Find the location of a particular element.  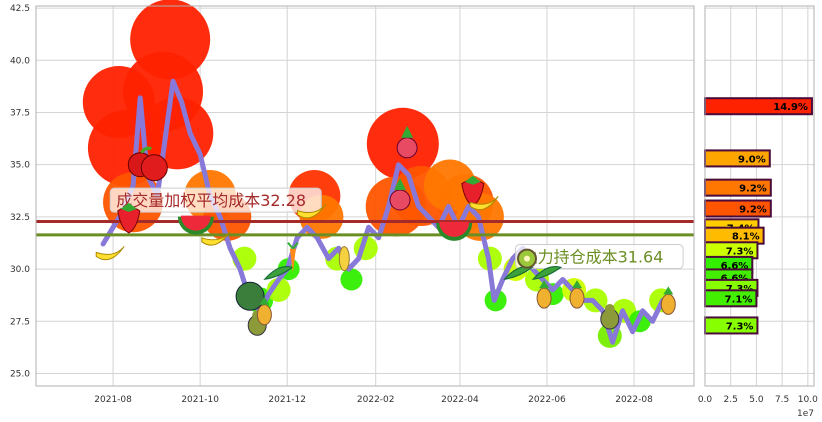

x-scale-note: 1e7 is located at coordinates (805, 414).